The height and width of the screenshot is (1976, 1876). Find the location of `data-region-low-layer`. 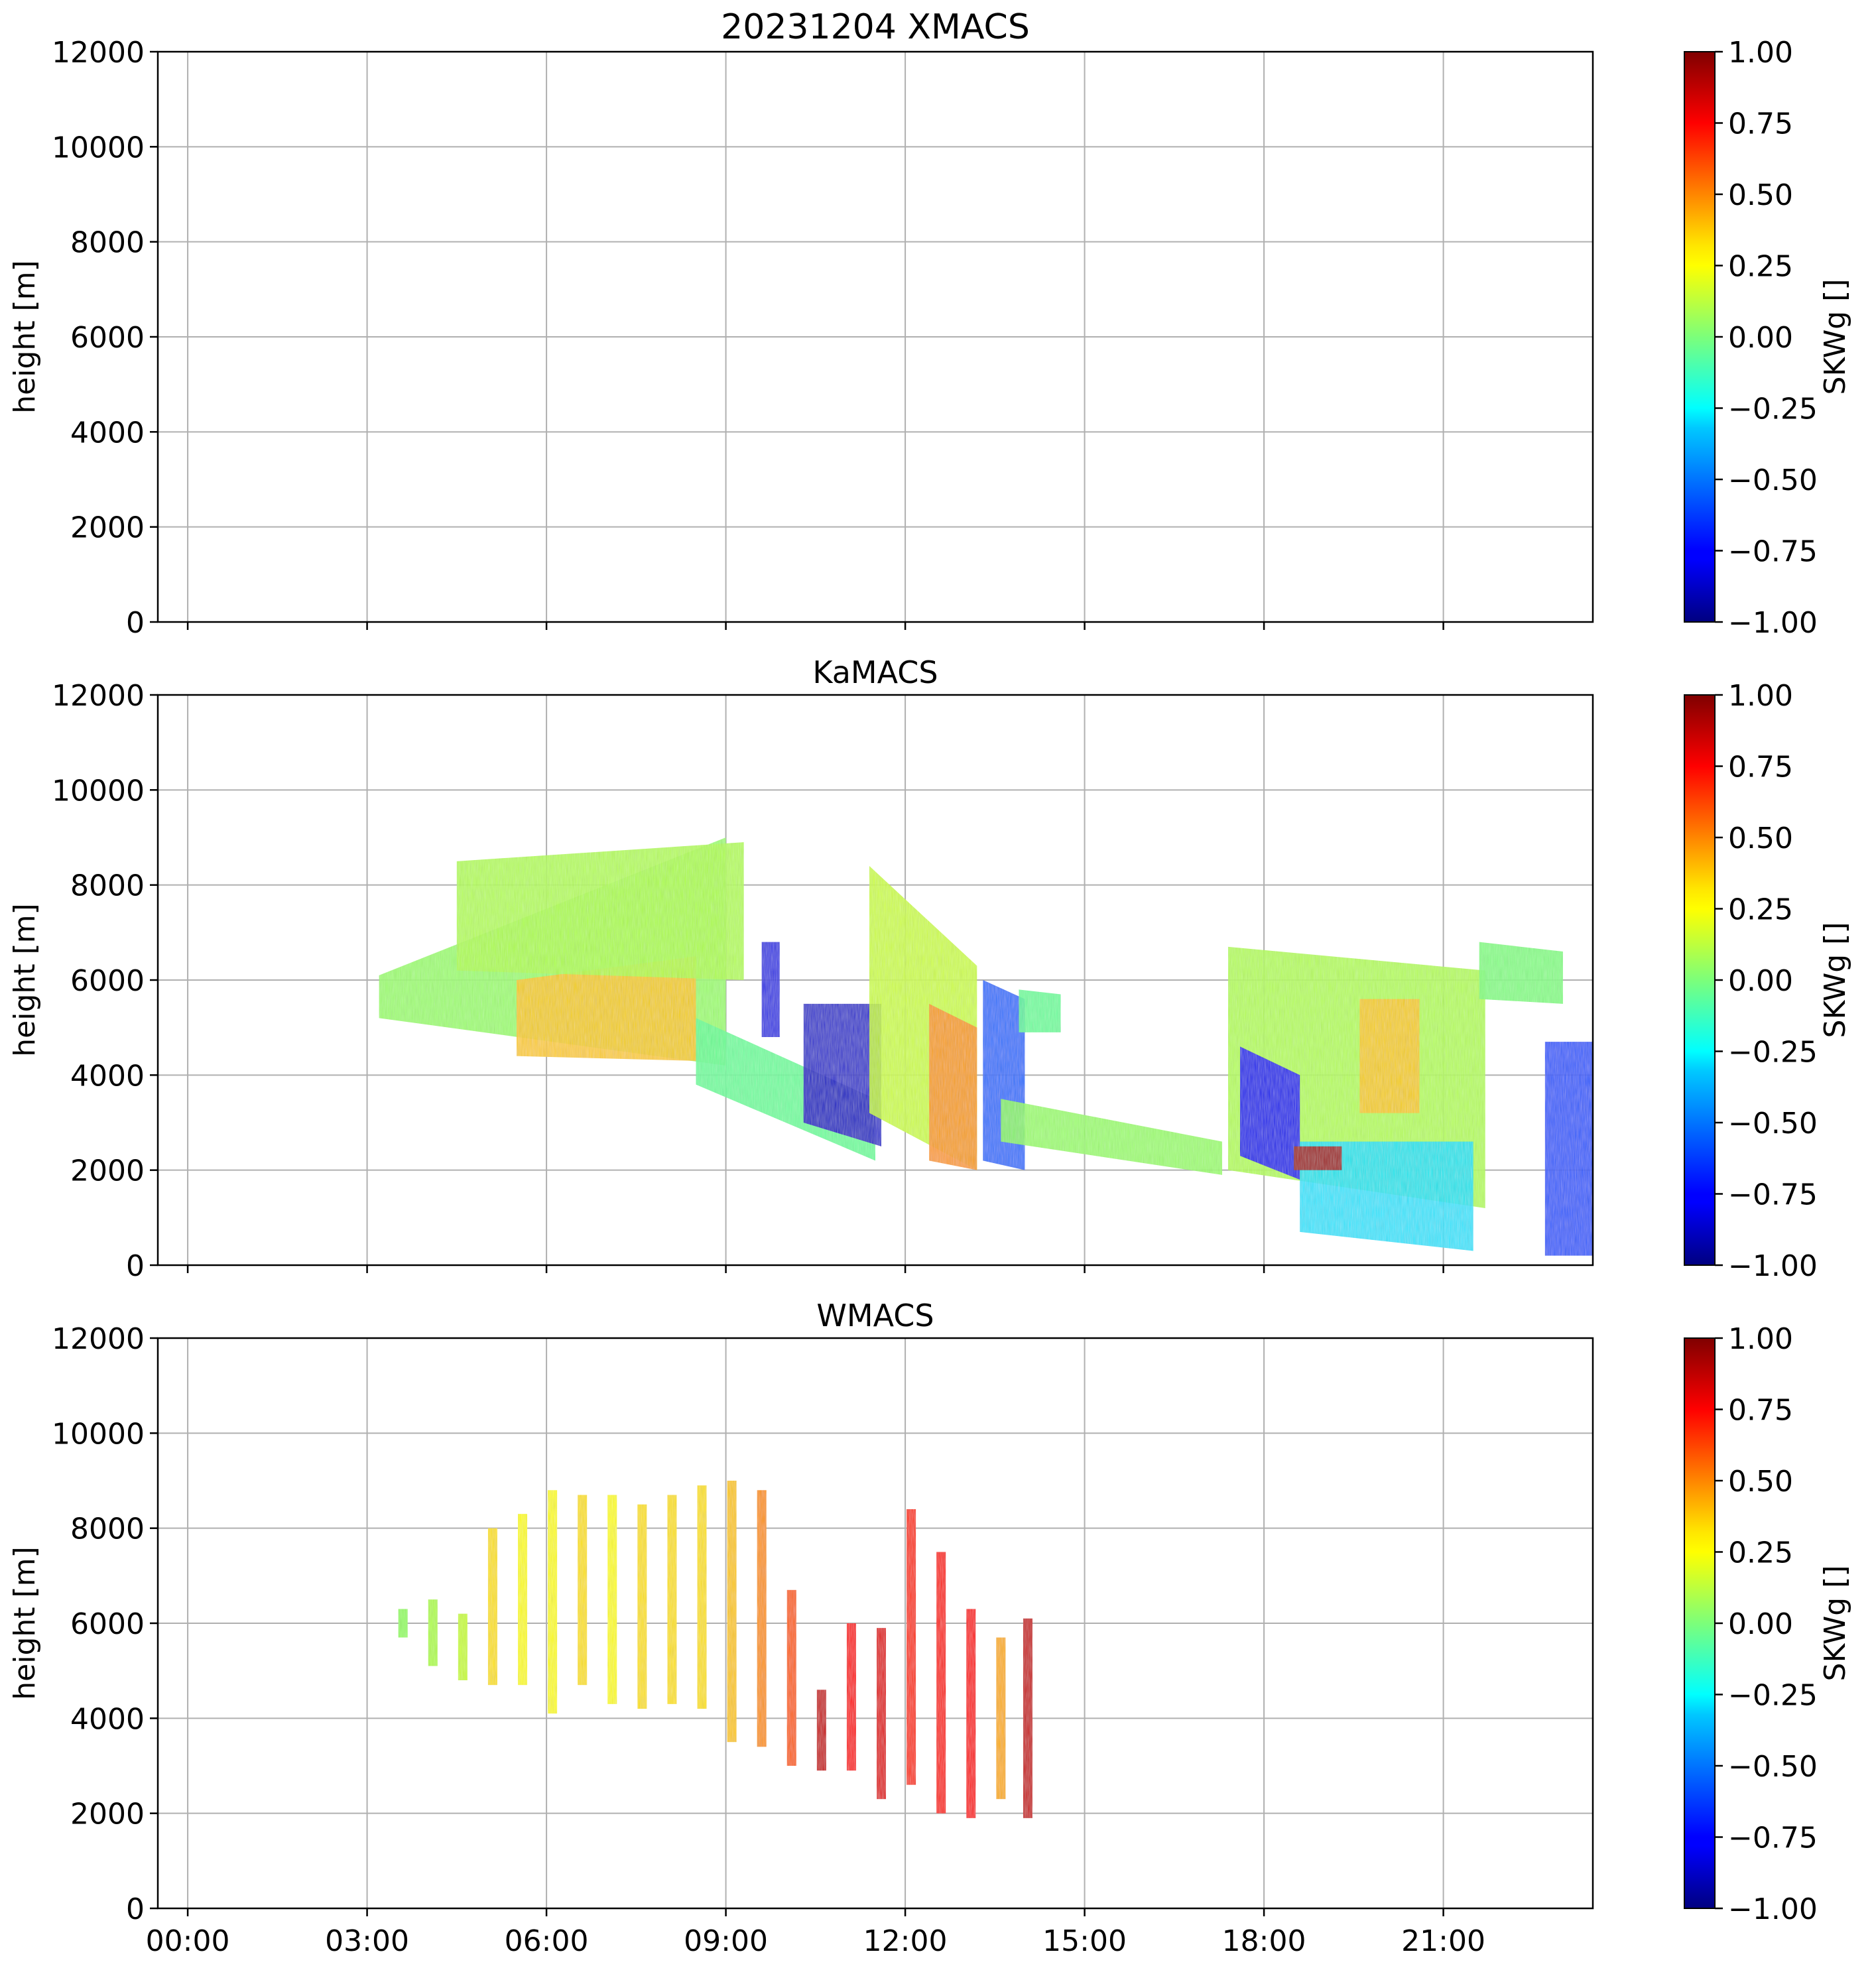

data-region-low-layer is located at coordinates (1111, 1137).